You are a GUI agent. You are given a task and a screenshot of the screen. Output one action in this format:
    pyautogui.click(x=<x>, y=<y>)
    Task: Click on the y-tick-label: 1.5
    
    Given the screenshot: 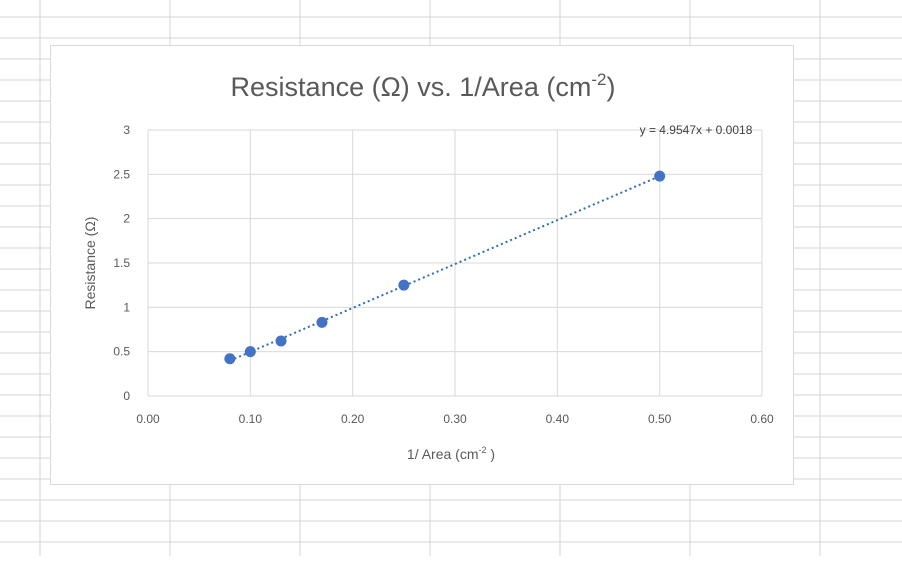 What is the action you would take?
    pyautogui.click(x=121, y=263)
    